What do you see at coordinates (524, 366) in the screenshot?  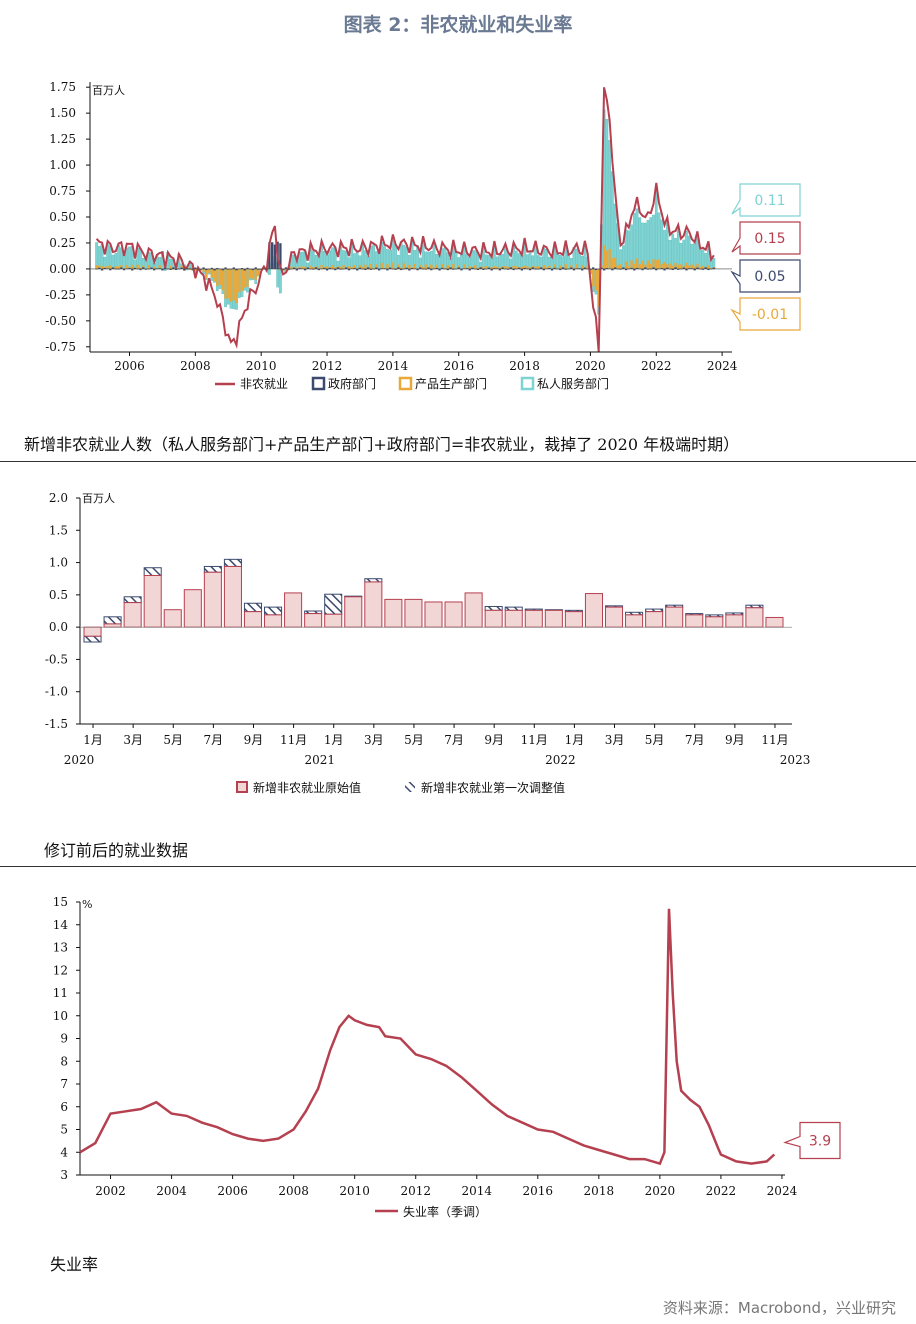 I see `x-tick-label: 2018` at bounding box center [524, 366].